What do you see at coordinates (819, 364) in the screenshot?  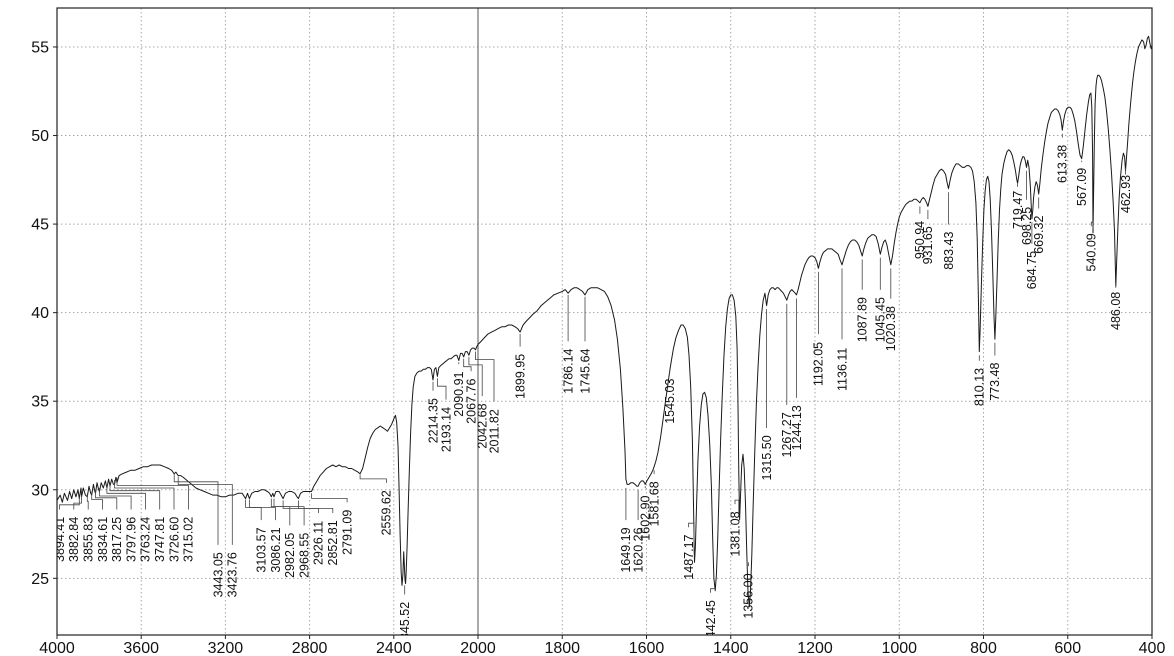 I see `peak-label: 1192.05` at bounding box center [819, 364].